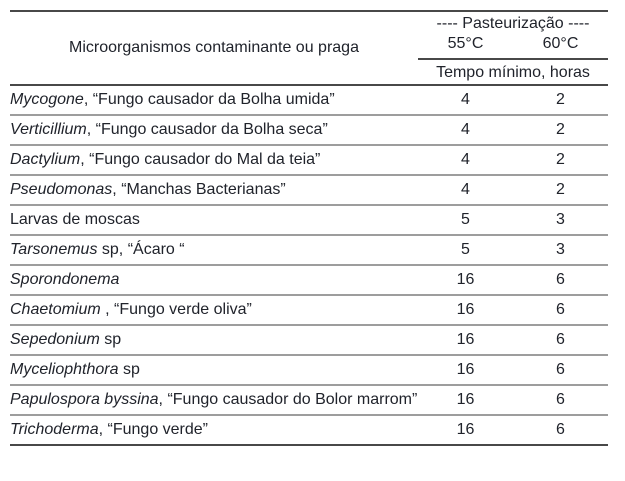 Image resolution: width=625 pixels, height=481 pixels. Describe the element at coordinates (55, 339) in the screenshot. I see `organism-genus: Sepedonium` at that location.